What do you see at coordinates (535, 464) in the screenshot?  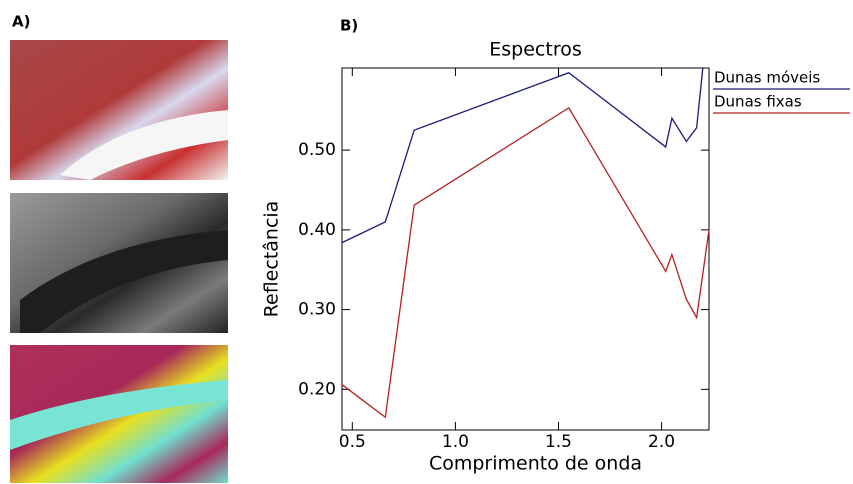 I see `x-axis-label: Comprimento de onda` at bounding box center [535, 464].